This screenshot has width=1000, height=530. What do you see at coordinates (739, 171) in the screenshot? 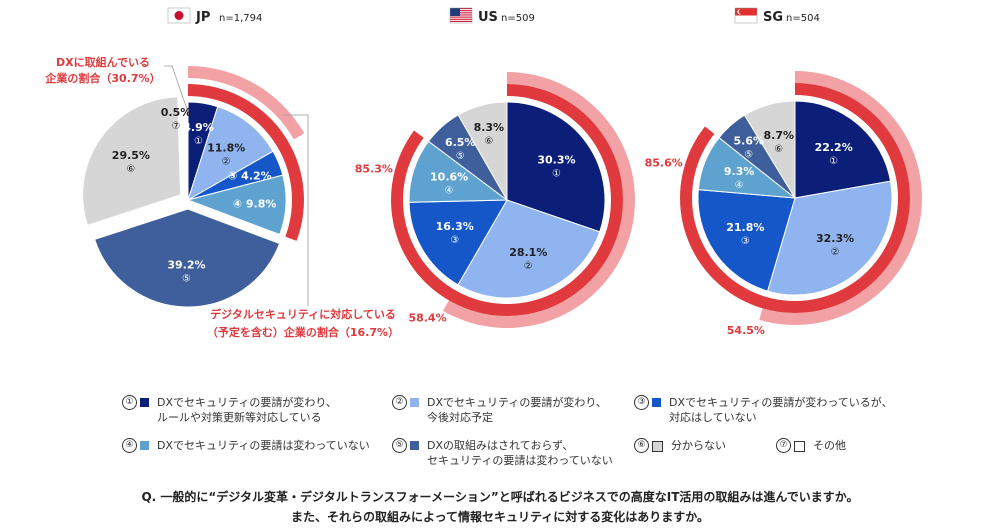
I see `data-label: 9.3%` at bounding box center [739, 171].